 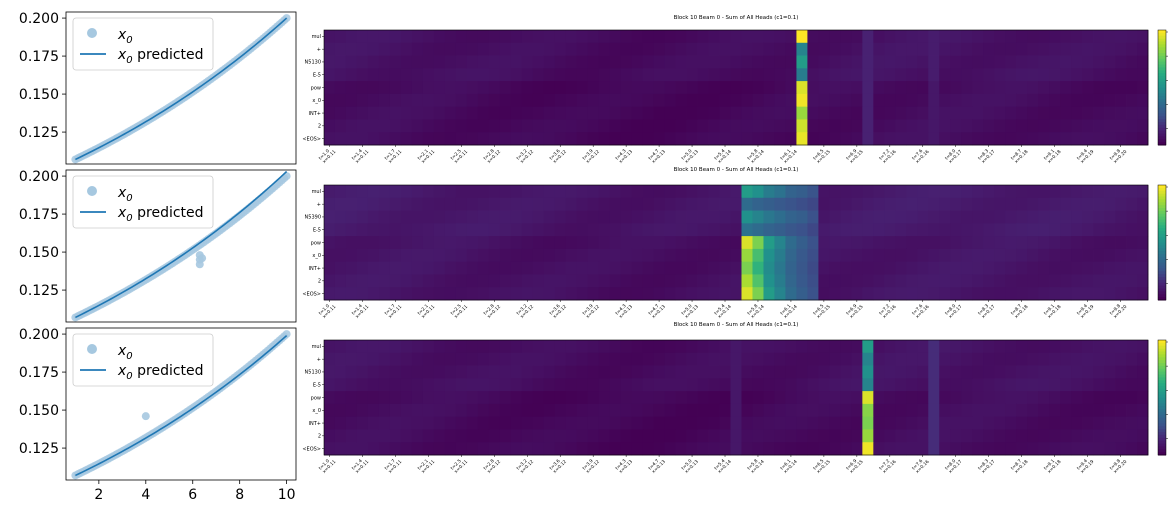 What do you see at coordinates (125, 352) in the screenshot?
I see `legend-label-x0: x0` at bounding box center [125, 352].